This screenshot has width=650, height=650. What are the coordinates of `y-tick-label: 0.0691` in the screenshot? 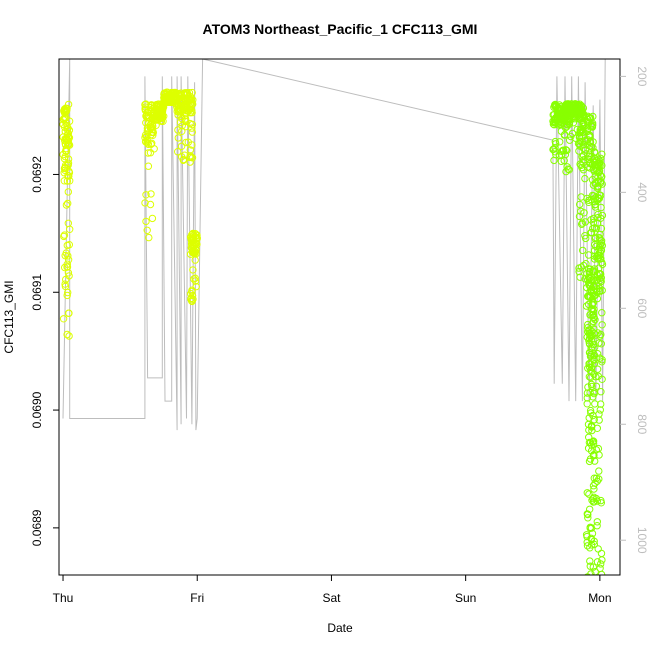 It's located at (37, 292).